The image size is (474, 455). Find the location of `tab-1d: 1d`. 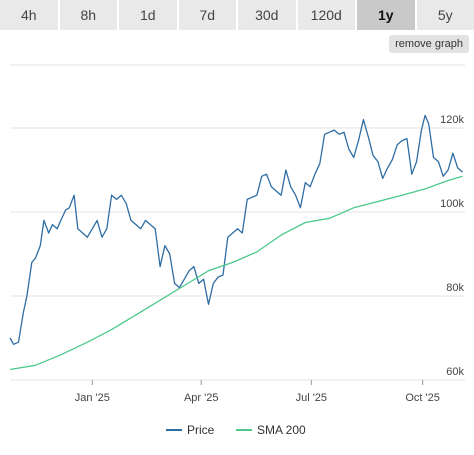

tab-1d: 1d is located at coordinates (148, 15).